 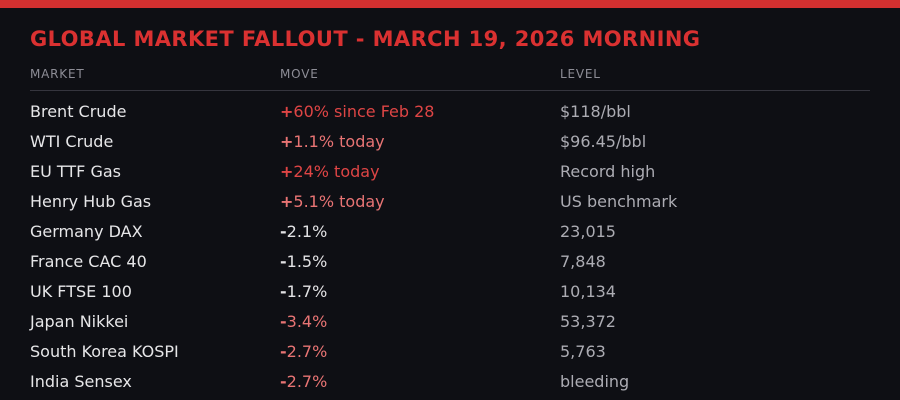 I want to click on move-value: +60% since Feb 28, so click(x=420, y=111).